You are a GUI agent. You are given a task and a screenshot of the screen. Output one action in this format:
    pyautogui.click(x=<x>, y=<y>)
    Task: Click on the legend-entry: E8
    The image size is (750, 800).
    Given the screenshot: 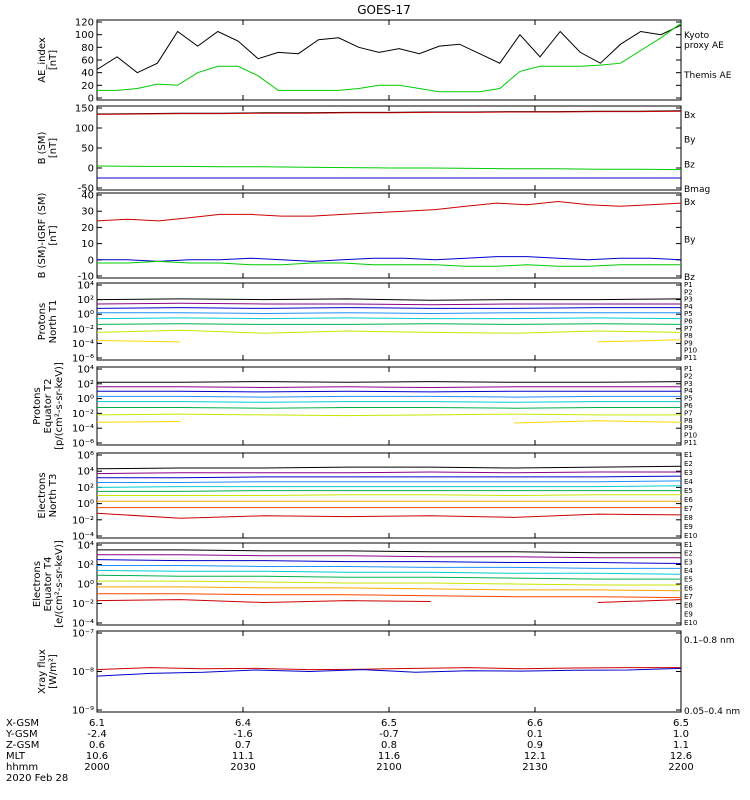 What is the action you would take?
    pyautogui.click(x=688, y=606)
    